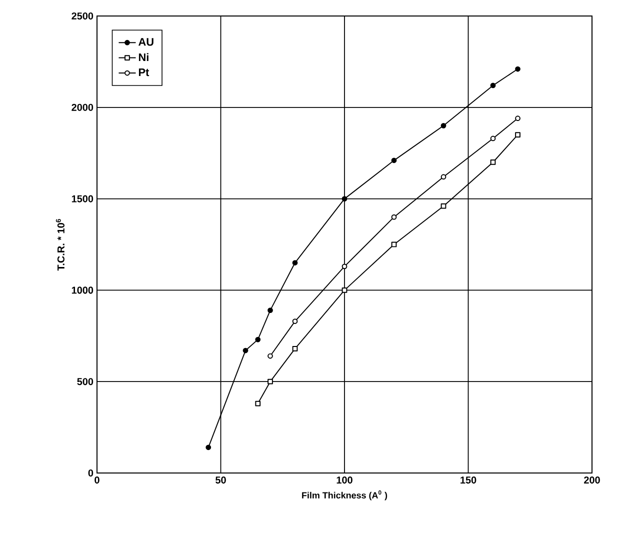 The image size is (643, 558). Describe the element at coordinates (344, 480) in the screenshot. I see `x-tick-label: 100` at that location.